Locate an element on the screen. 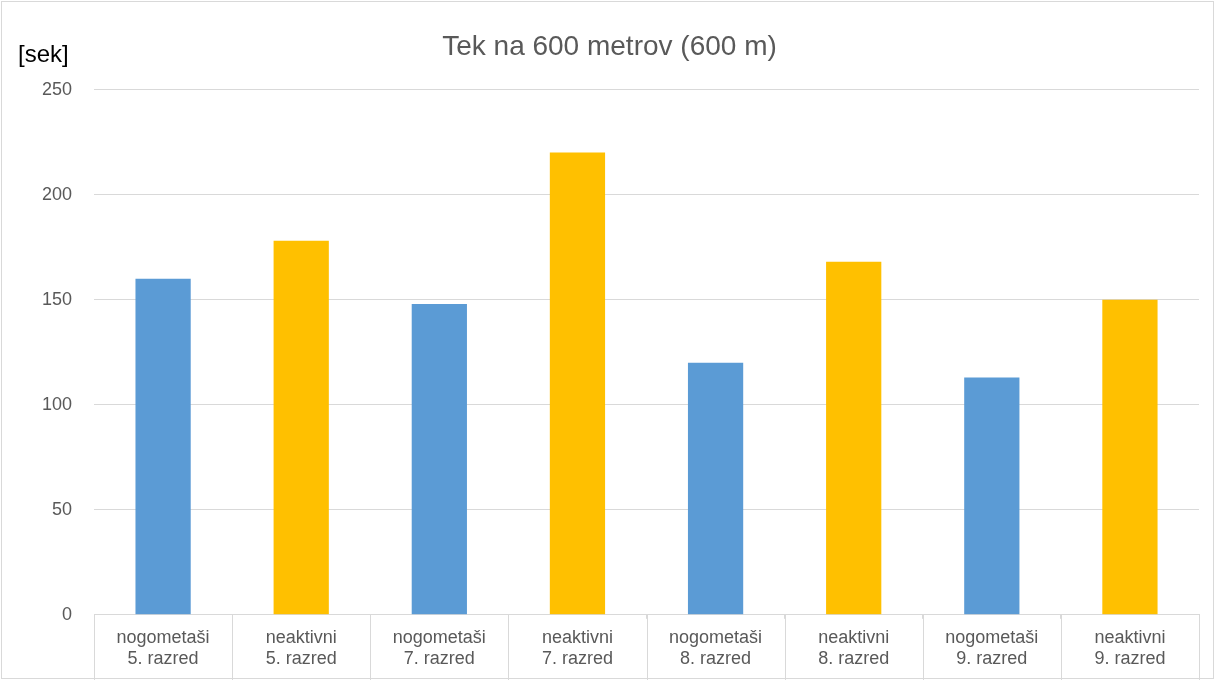 This screenshot has height=682, width=1217. x-tick-label: nogometaši 9. razred is located at coordinates (992, 647).